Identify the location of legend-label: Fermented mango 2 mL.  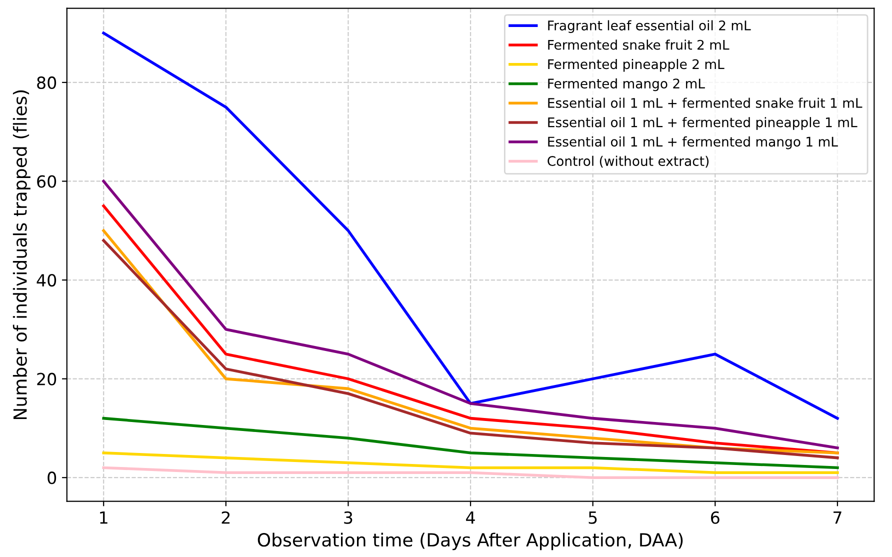
(626, 85).